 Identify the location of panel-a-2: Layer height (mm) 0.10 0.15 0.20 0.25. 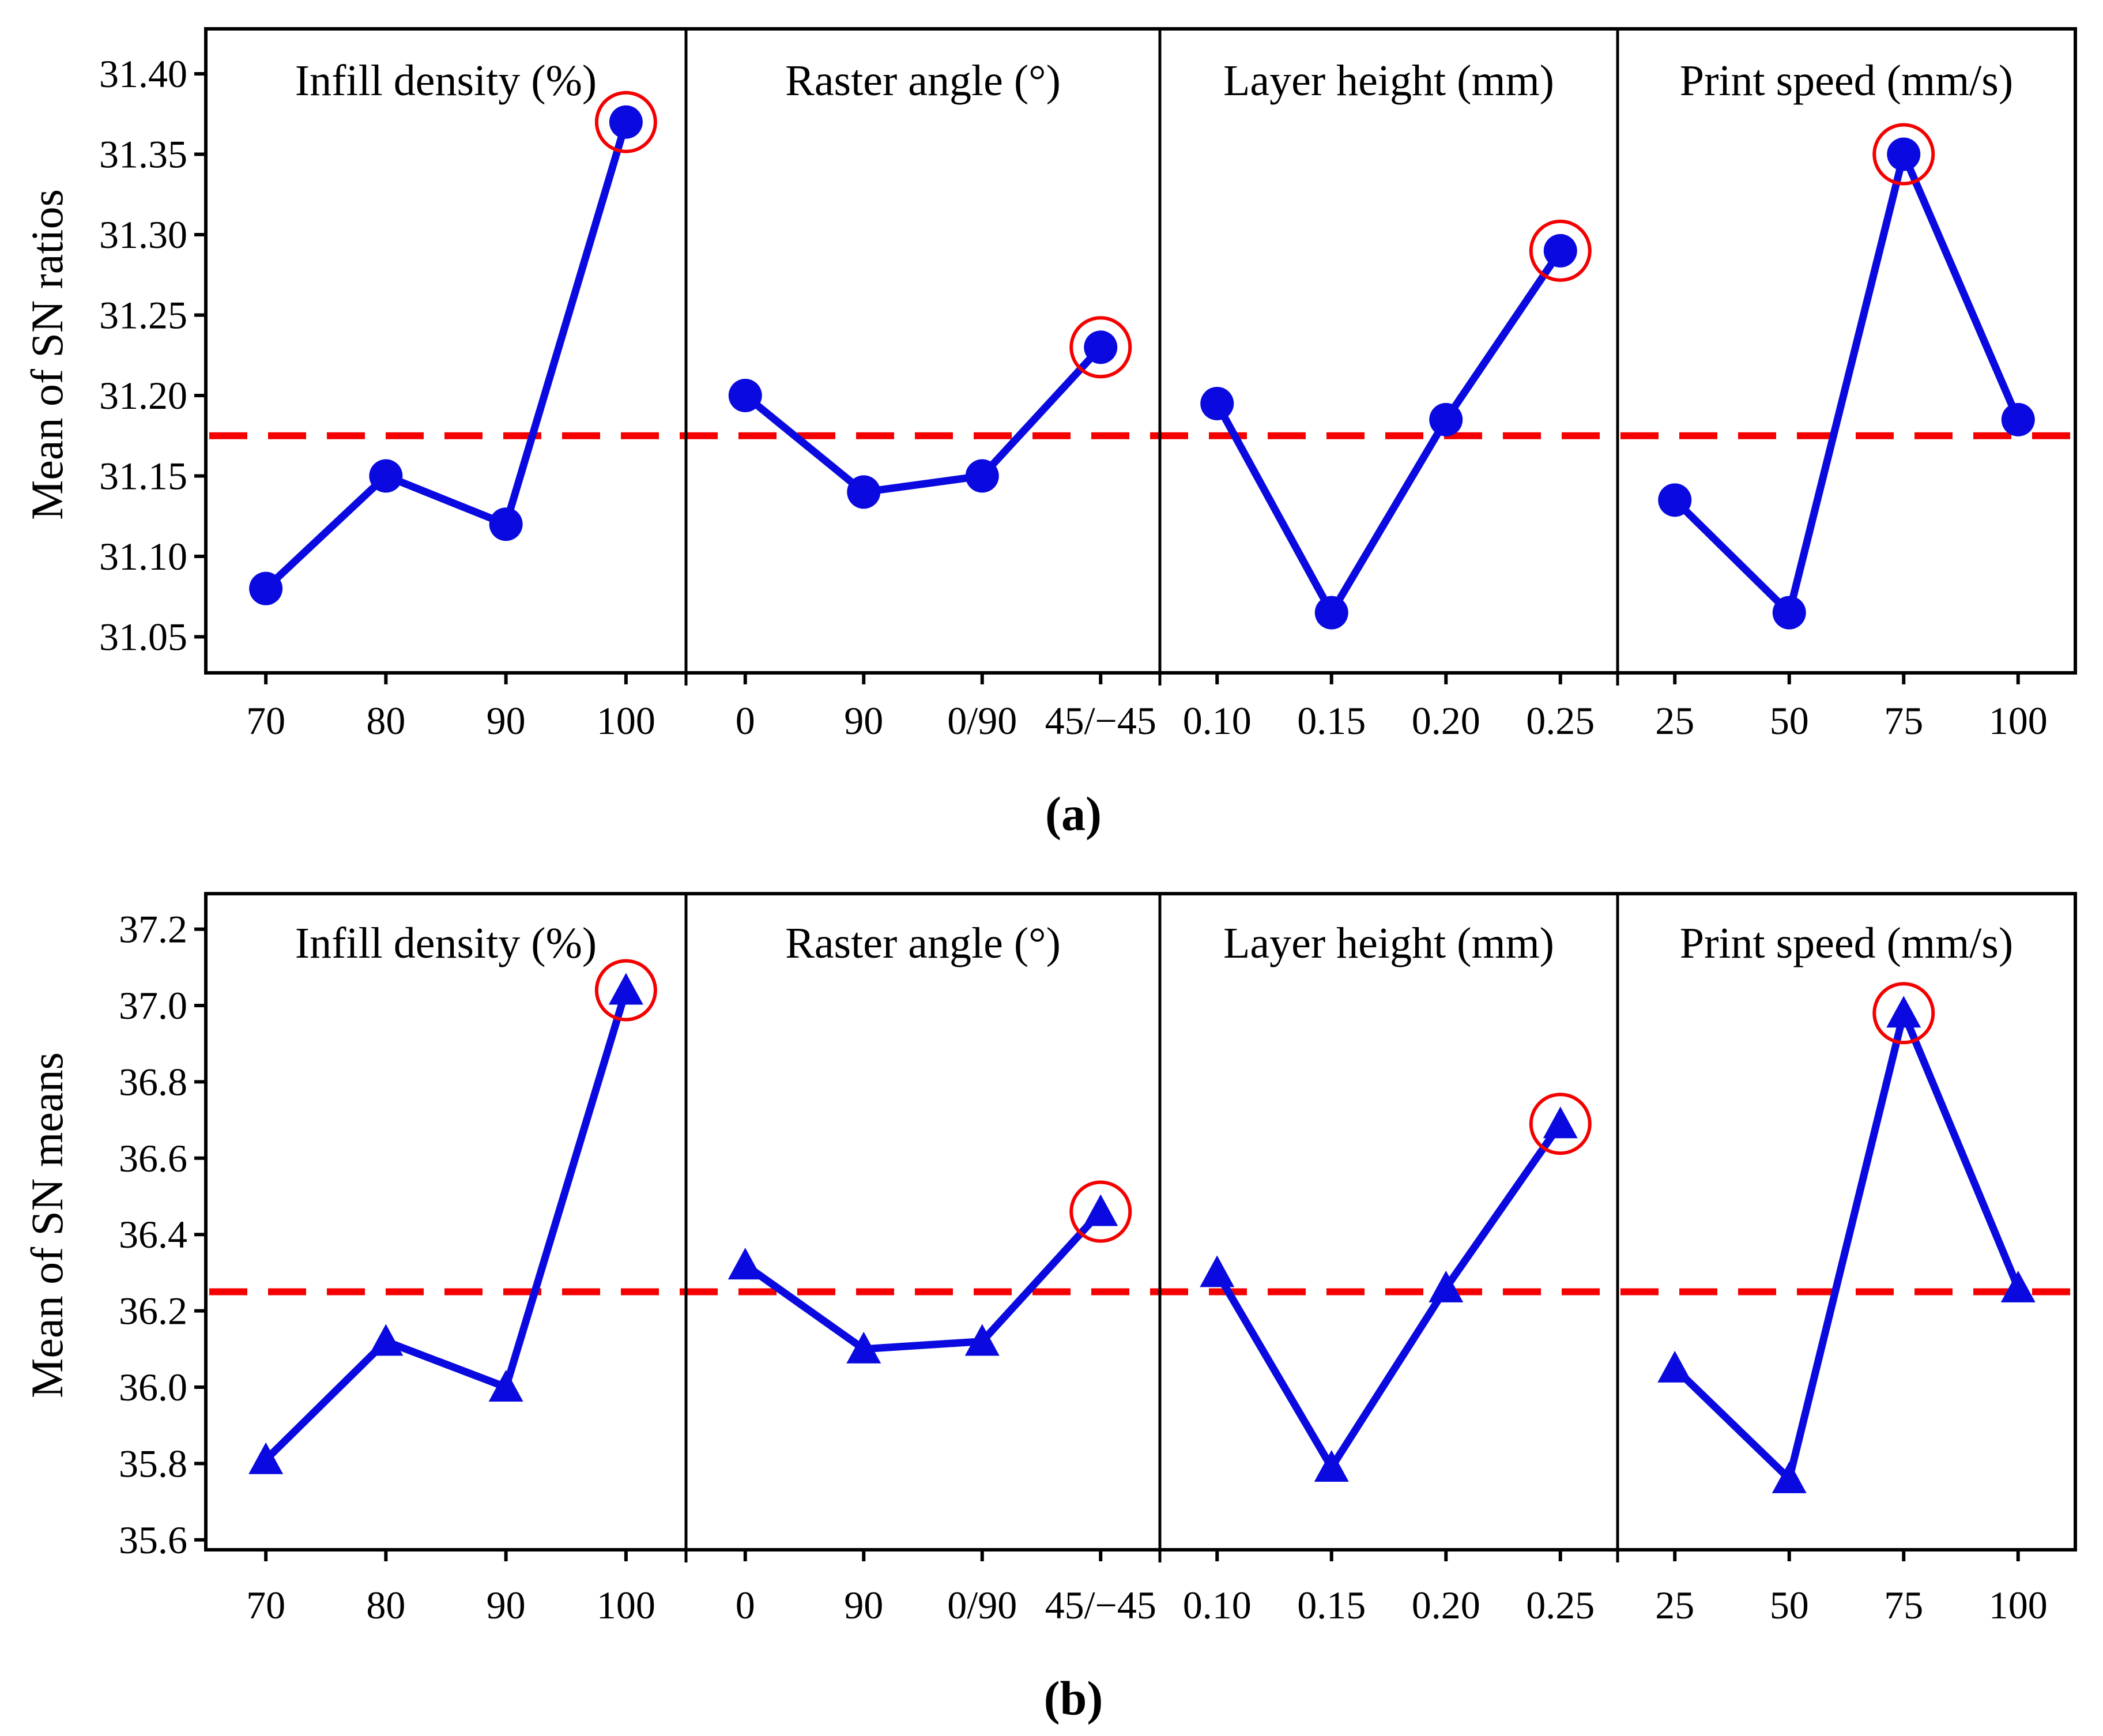
(1376, 386).